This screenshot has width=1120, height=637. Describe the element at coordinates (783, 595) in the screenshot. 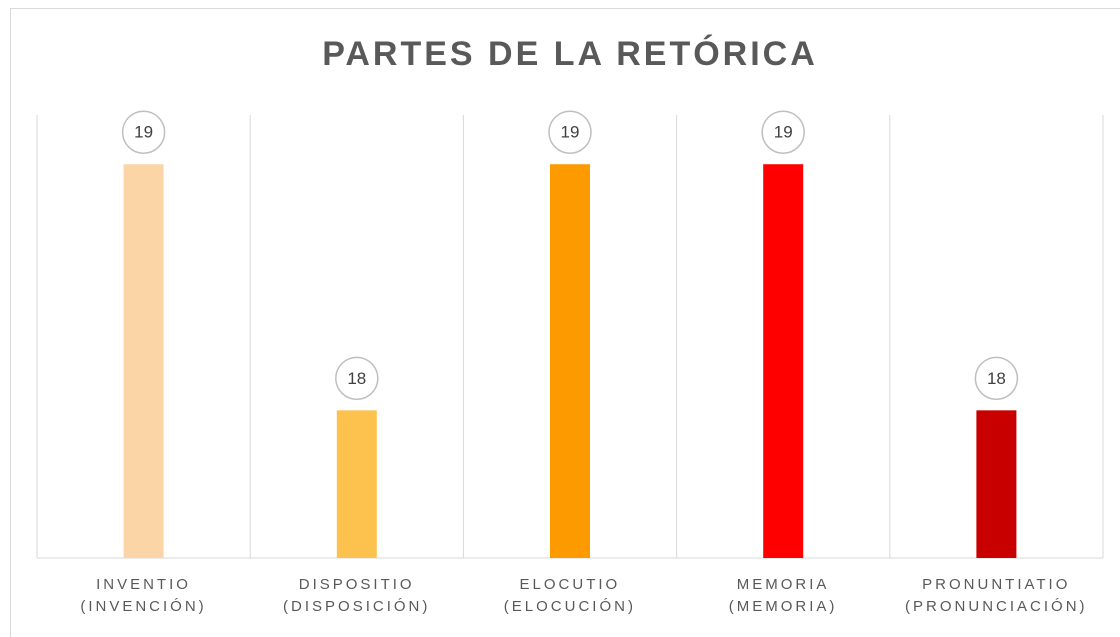

I see `x-tick-label: MEMORIA (MEMORIA)` at that location.